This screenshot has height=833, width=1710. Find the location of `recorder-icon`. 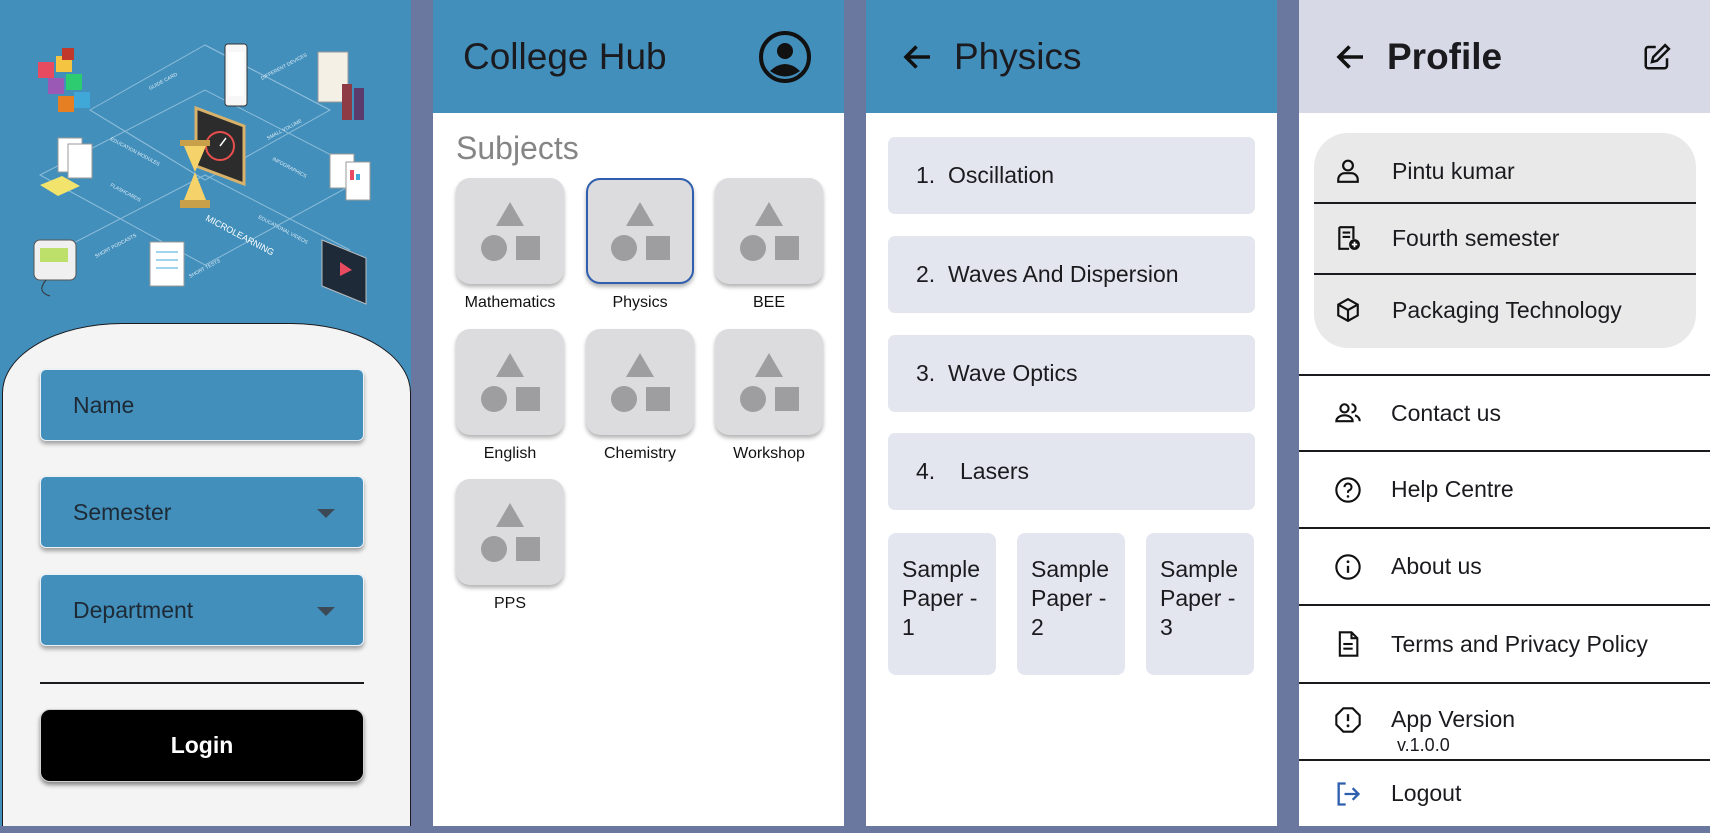

recorder-icon is located at coordinates (55, 268).